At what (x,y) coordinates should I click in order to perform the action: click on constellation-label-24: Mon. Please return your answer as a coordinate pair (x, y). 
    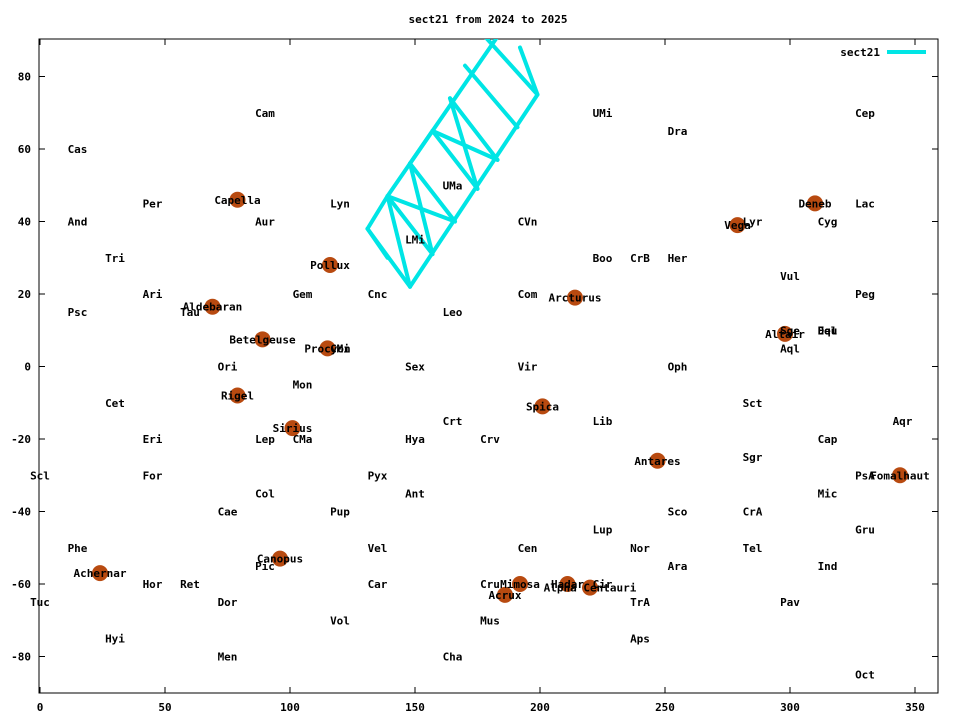
    Looking at the image, I should click on (303, 385).